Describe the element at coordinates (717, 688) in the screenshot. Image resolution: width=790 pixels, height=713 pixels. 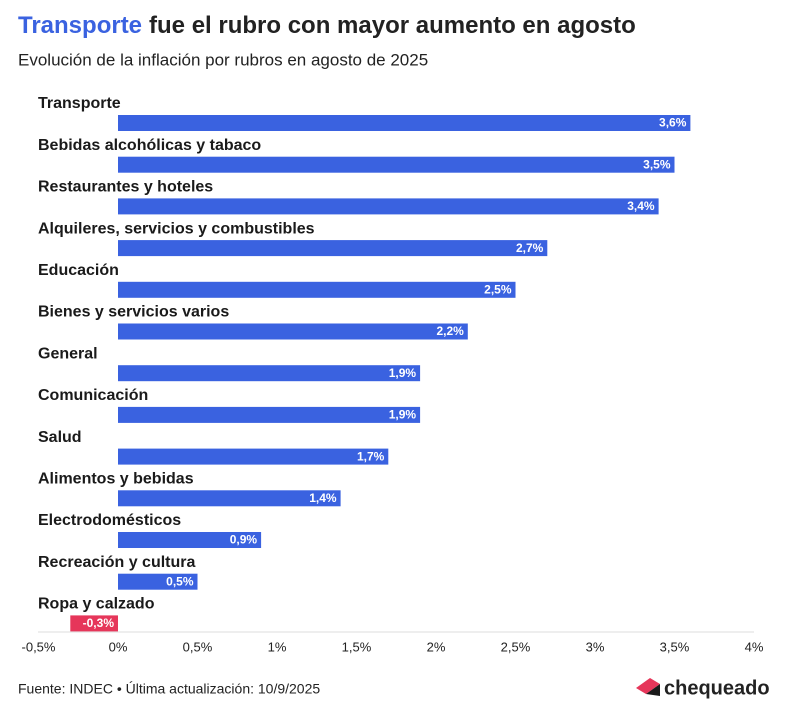
I see `brand: chequeado` at that location.